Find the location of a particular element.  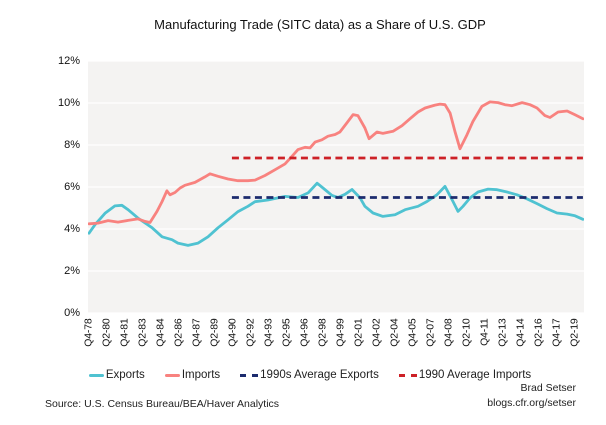

x-tick-label-Q2-86: Q2-86 is located at coordinates (178, 332).